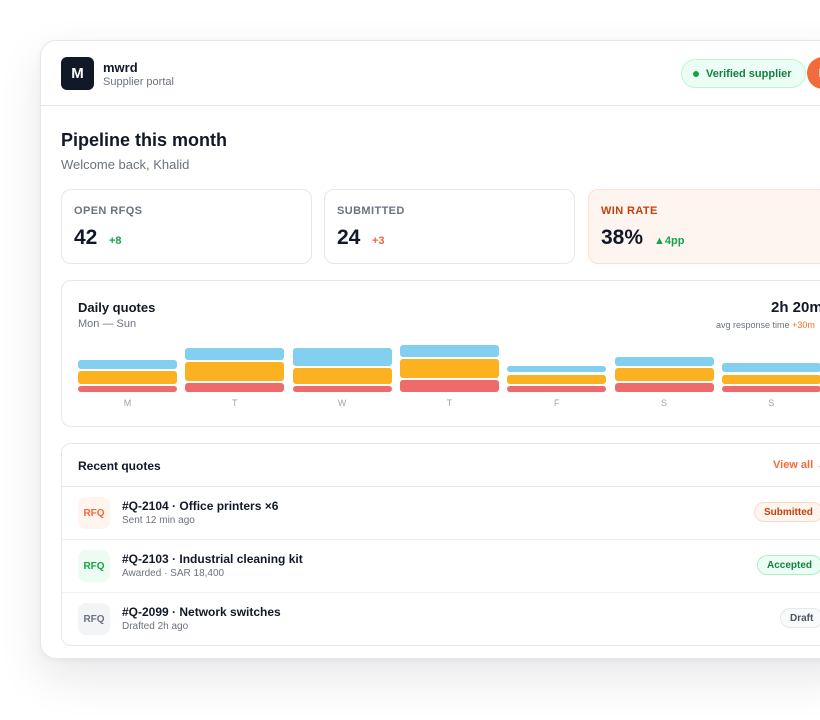 The image size is (820, 720). I want to click on avg-response-delta: +30m, so click(803, 325).